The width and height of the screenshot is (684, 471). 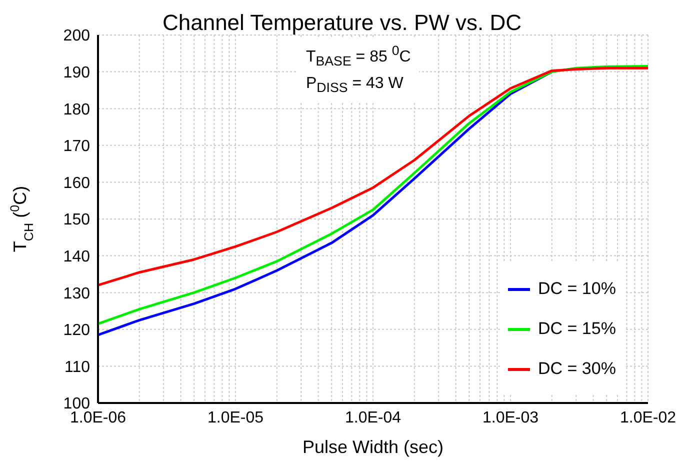 What do you see at coordinates (76, 331) in the screenshot?
I see `y-tick-label: 120` at bounding box center [76, 331].